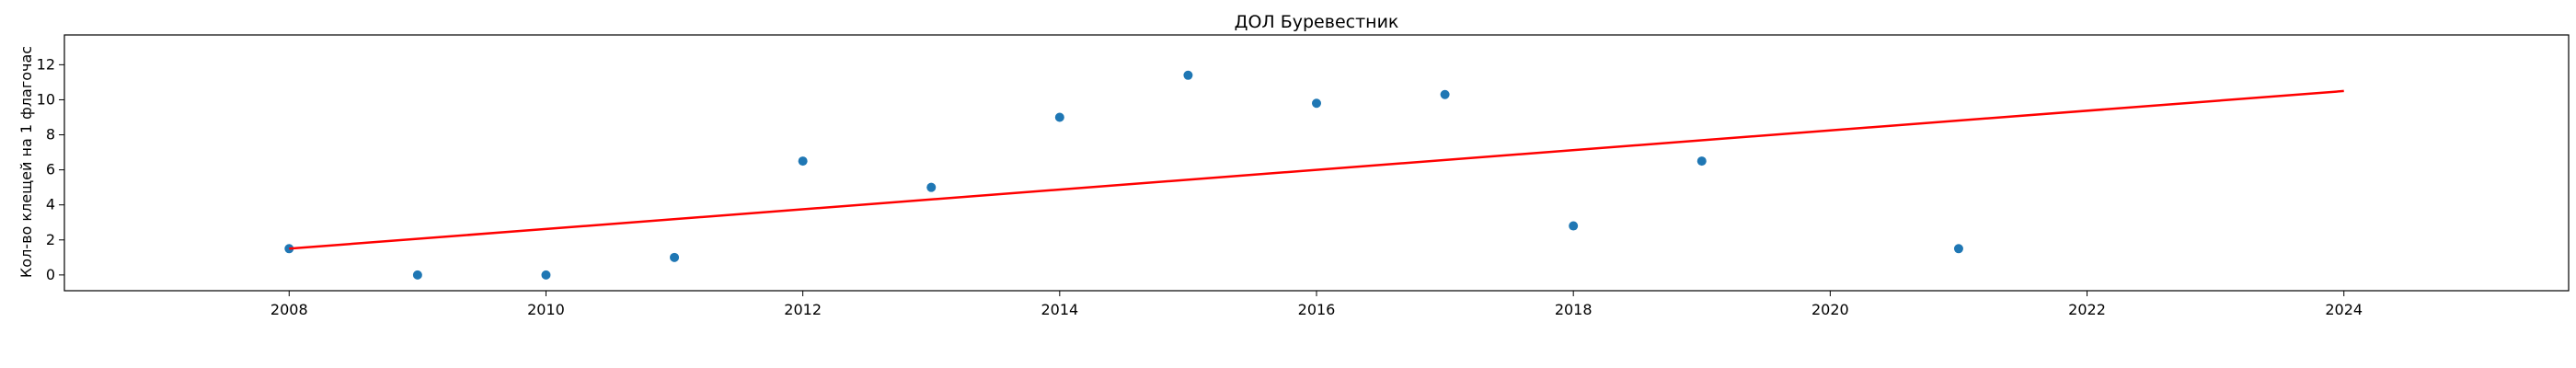 The width and height of the screenshot is (2576, 368). Describe the element at coordinates (50, 274) in the screenshot. I see `y-tick-label: 0` at that location.